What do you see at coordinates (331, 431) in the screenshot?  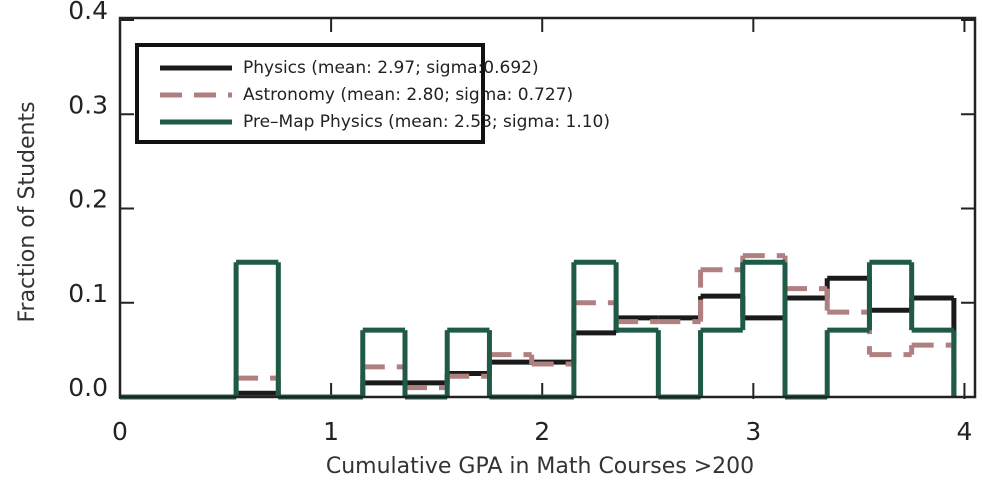 I see `x-tick-label: 1` at bounding box center [331, 431].